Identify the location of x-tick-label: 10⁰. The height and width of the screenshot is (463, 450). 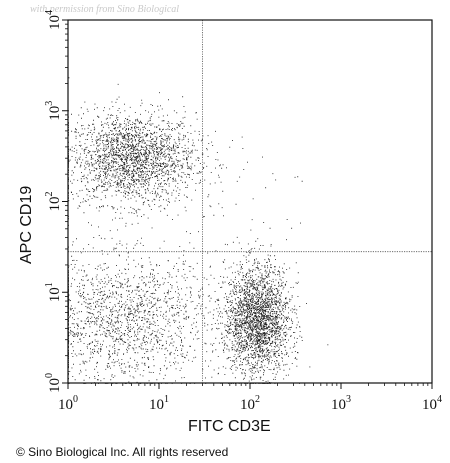
(68, 403).